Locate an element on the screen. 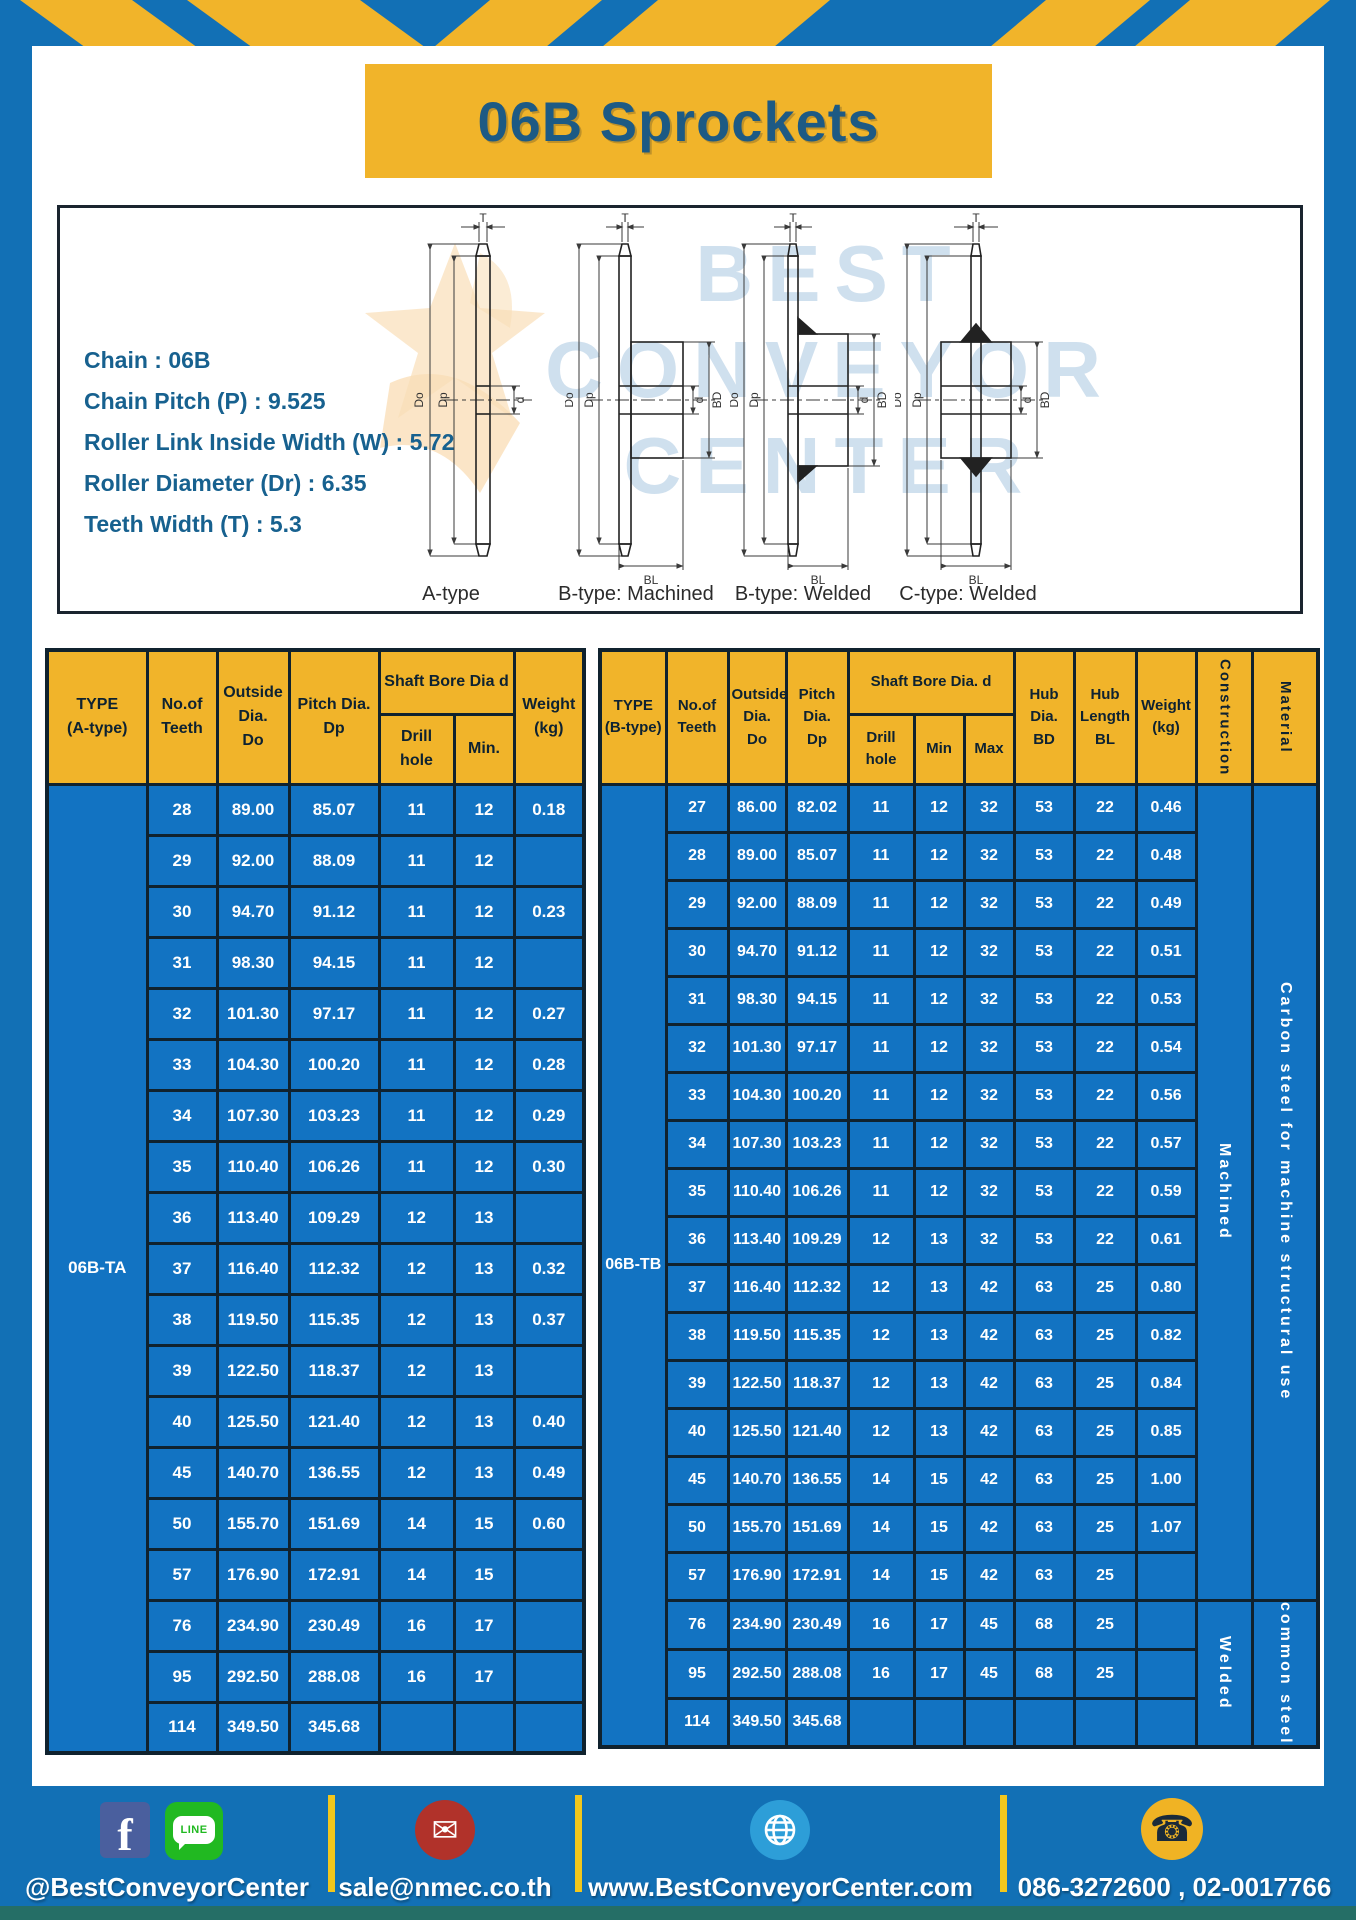 This screenshot has width=1356, height=1920. title-banner: 06B Sprockets is located at coordinates (678, 121).